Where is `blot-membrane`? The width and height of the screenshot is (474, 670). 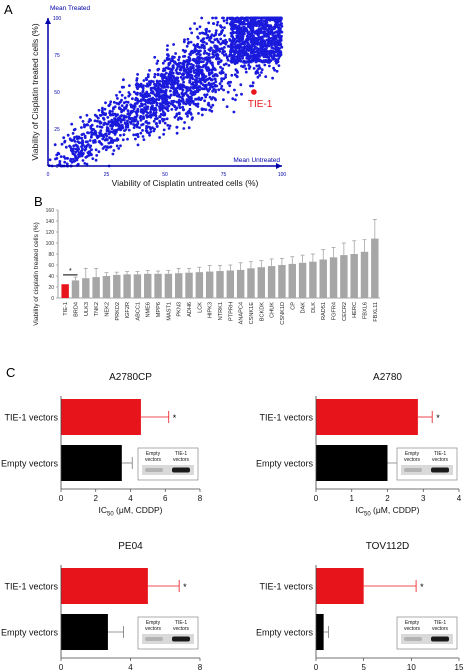
blot-membrane is located at coordinates (427, 470).